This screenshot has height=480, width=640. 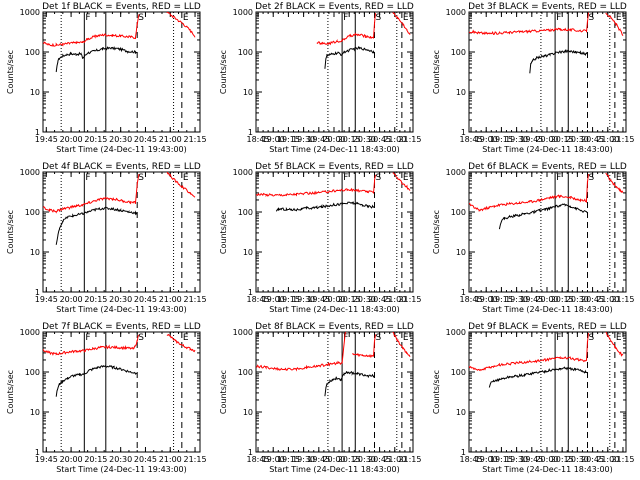 I want to click on chart-title: Det 7f BLACK = Events, RED = LLD, so click(x=121, y=327).